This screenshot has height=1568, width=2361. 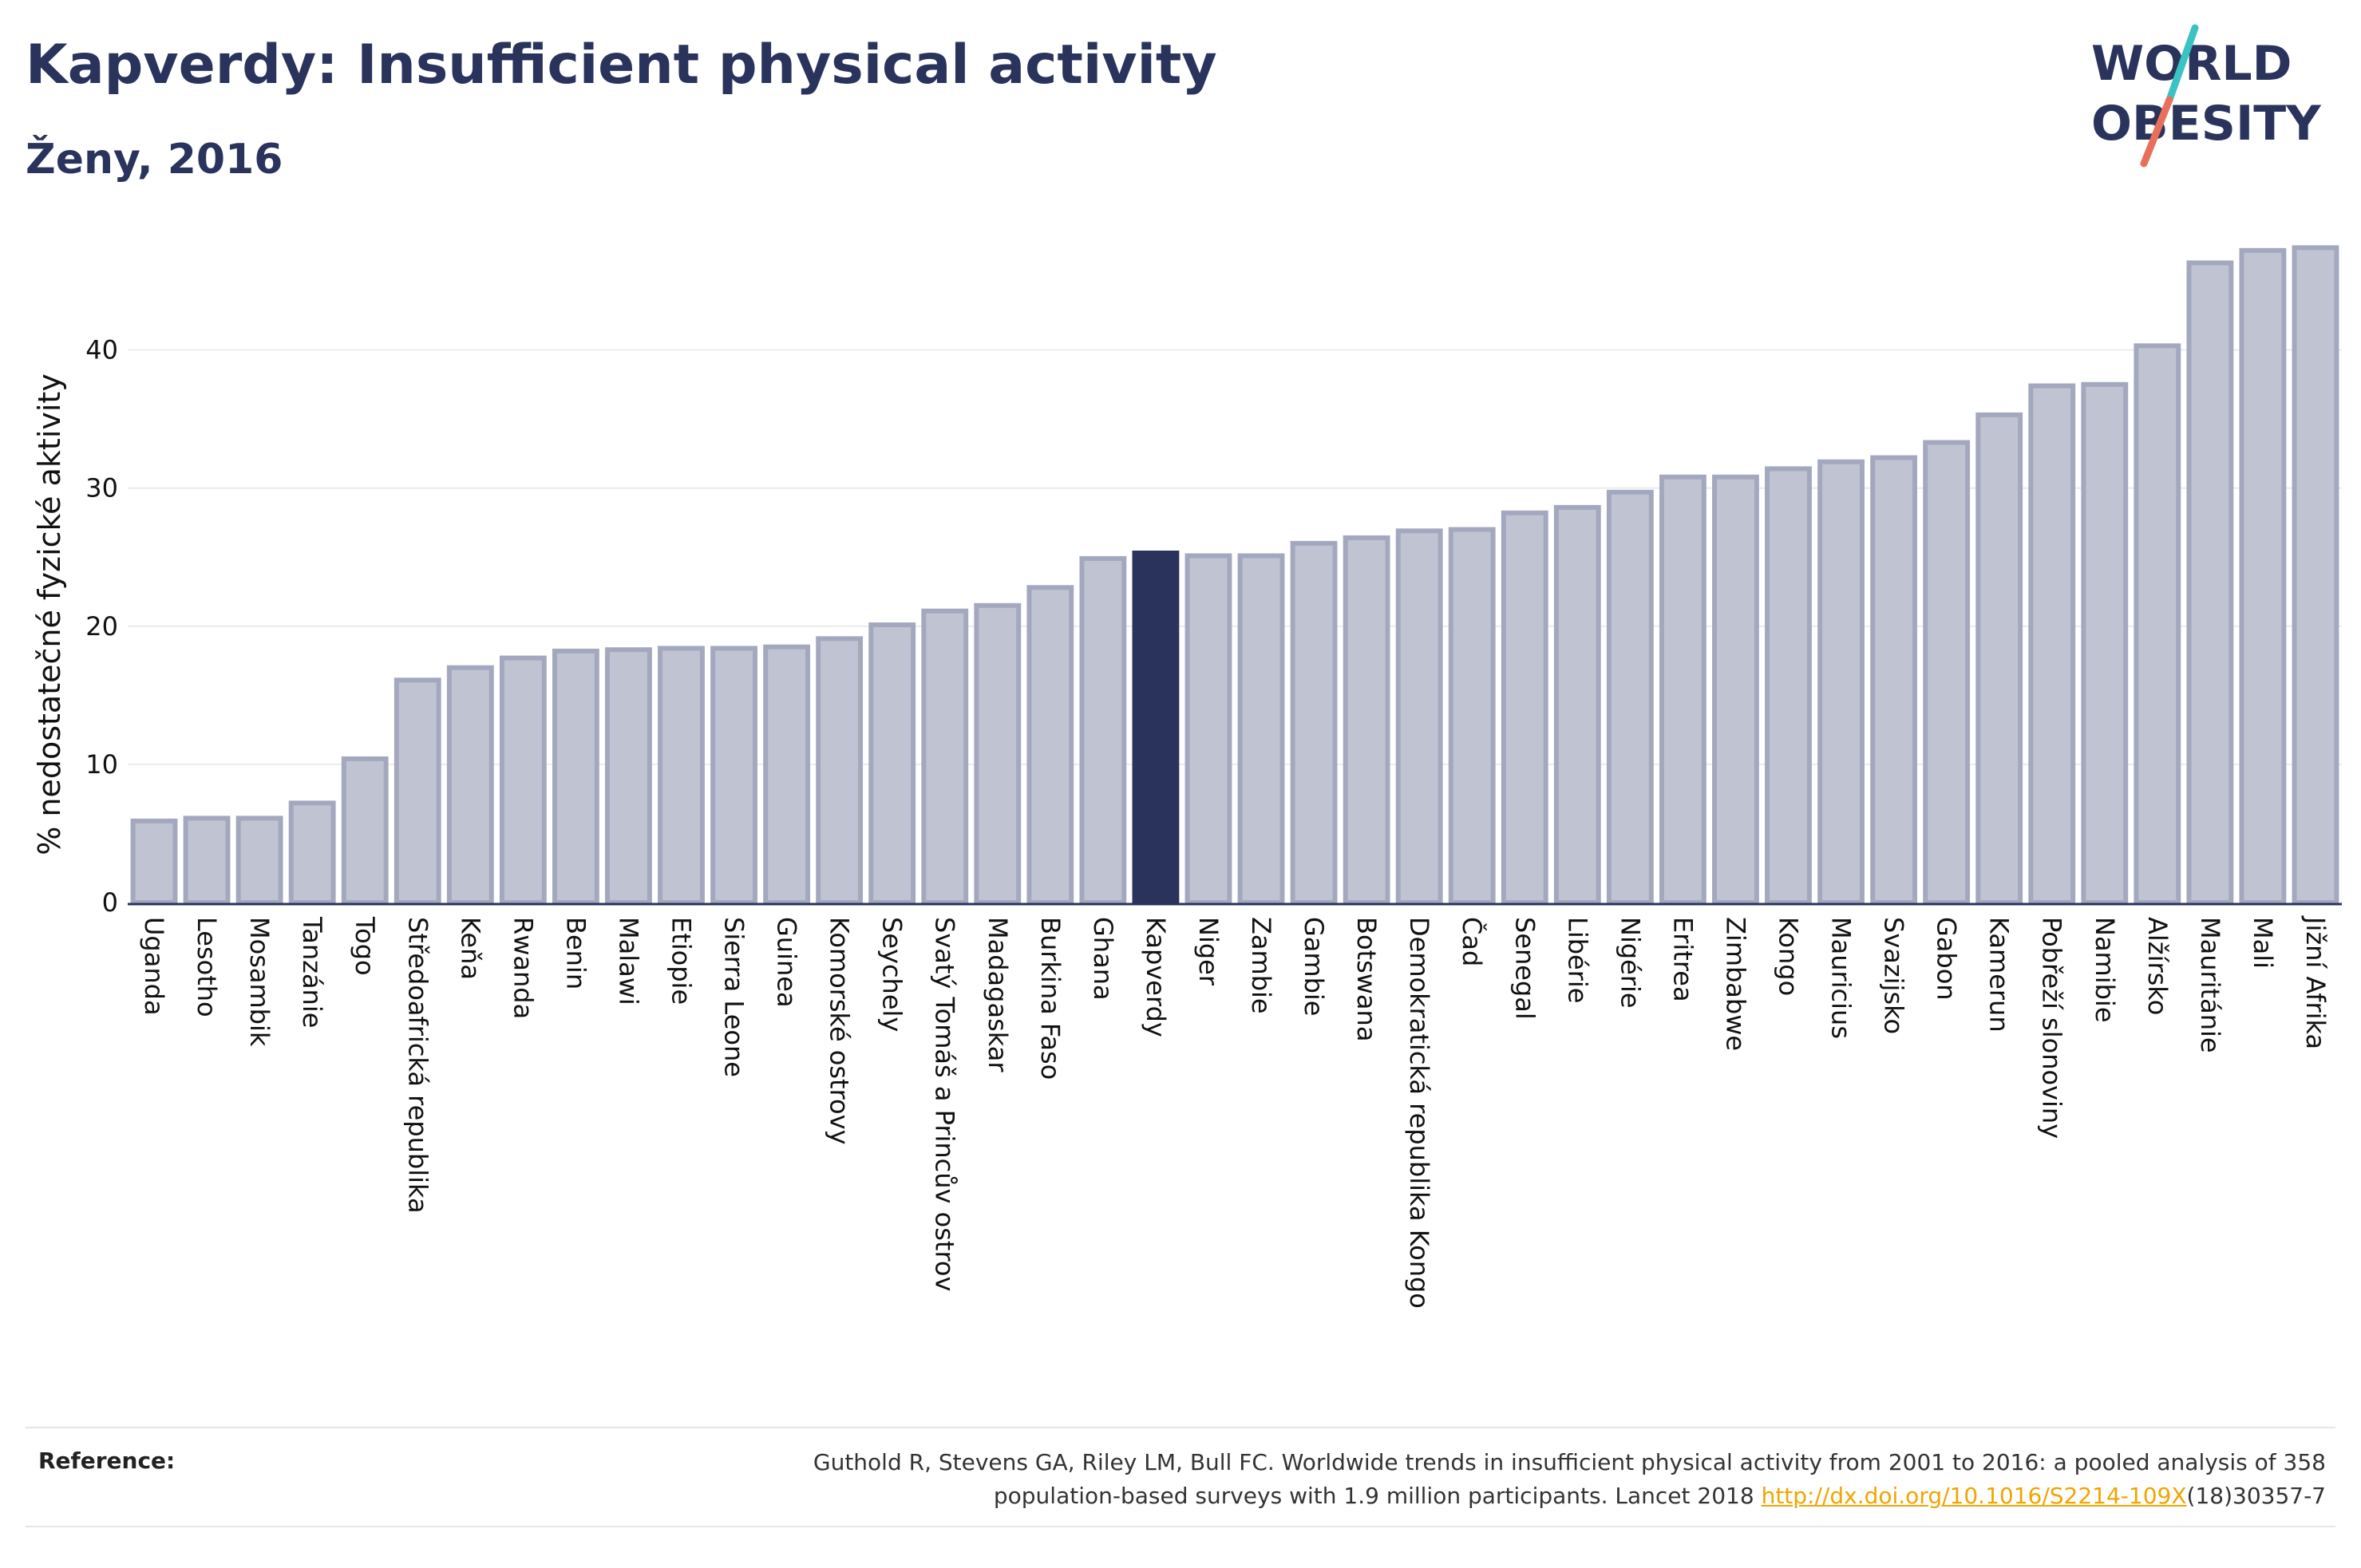 I want to click on category-label: Středoafrická republika, so click(x=417, y=1065).